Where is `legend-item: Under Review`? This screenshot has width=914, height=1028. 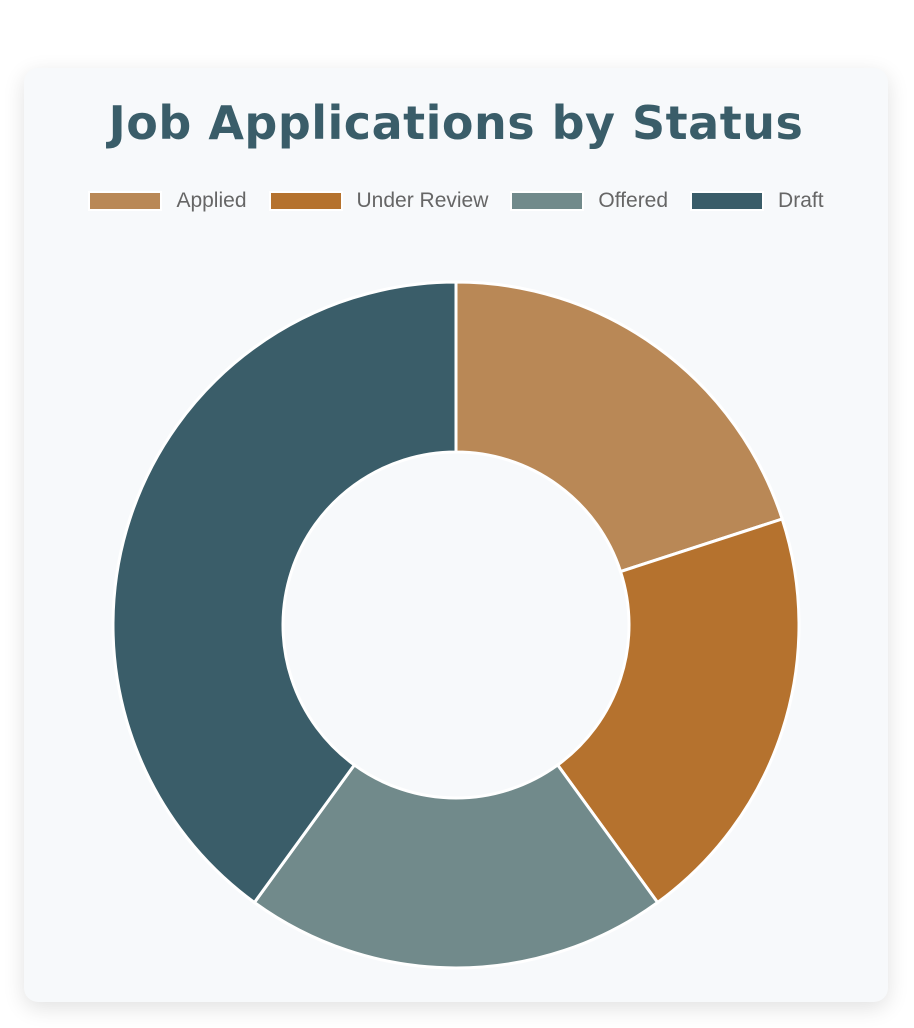
legend-item: Under Review is located at coordinates (378, 201).